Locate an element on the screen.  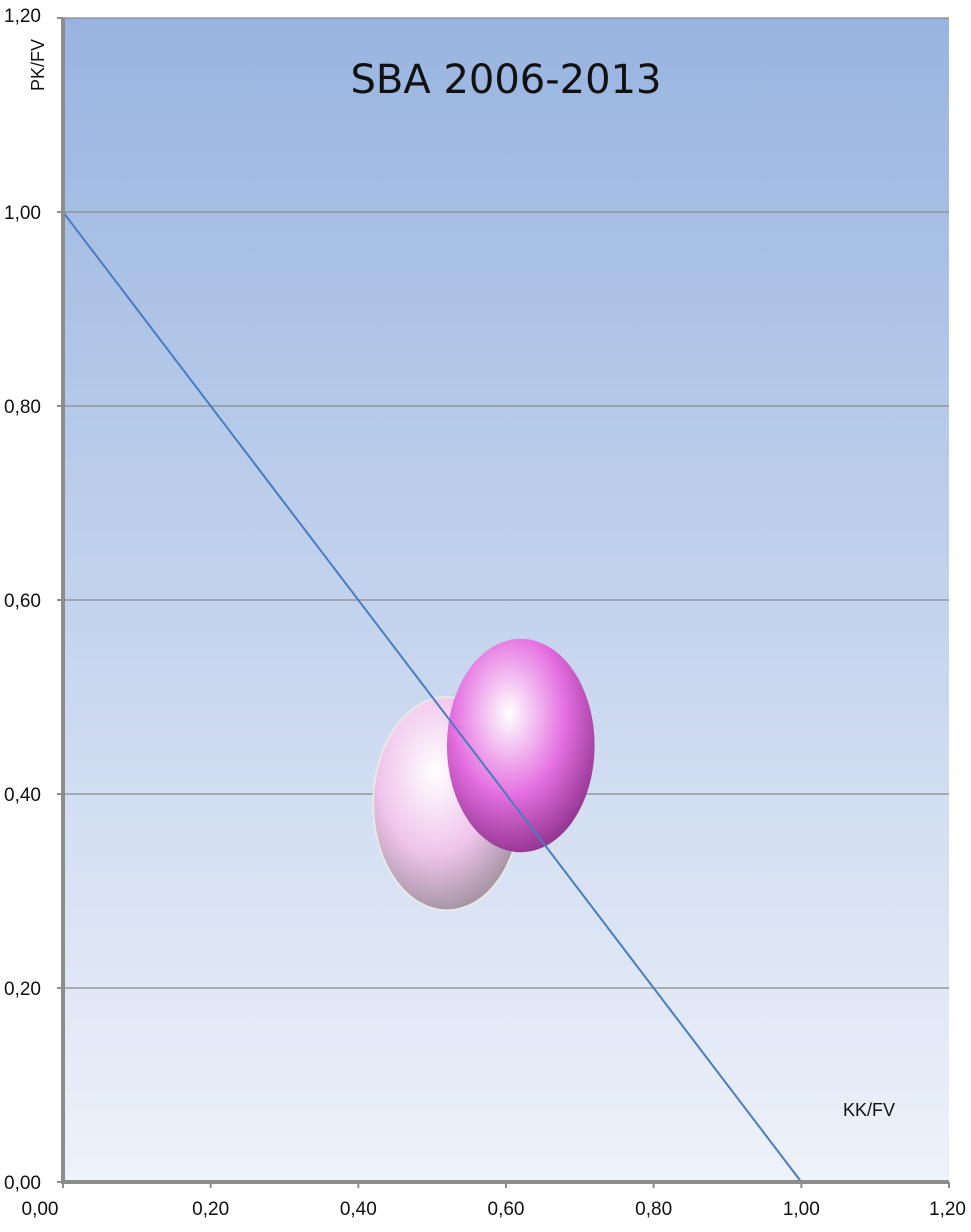
y-tick-label: 0,00 is located at coordinates (22, 1183).